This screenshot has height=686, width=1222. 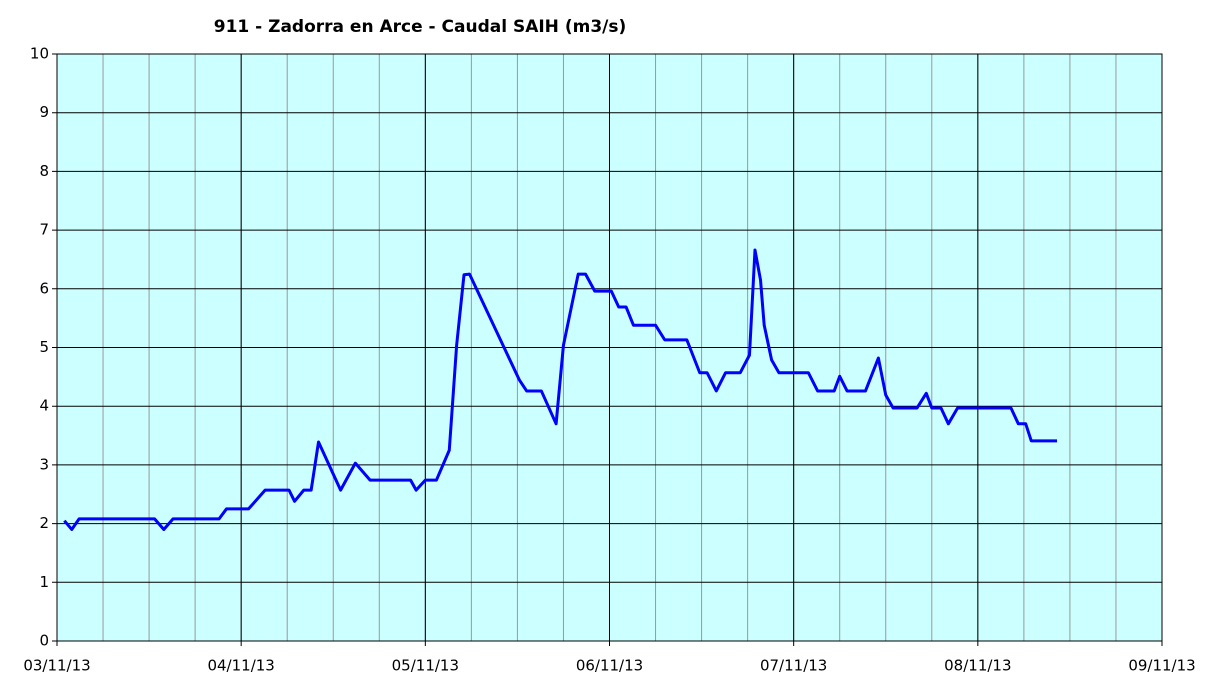 I want to click on x-tick-label: 09/11/13, so click(x=1161, y=666).